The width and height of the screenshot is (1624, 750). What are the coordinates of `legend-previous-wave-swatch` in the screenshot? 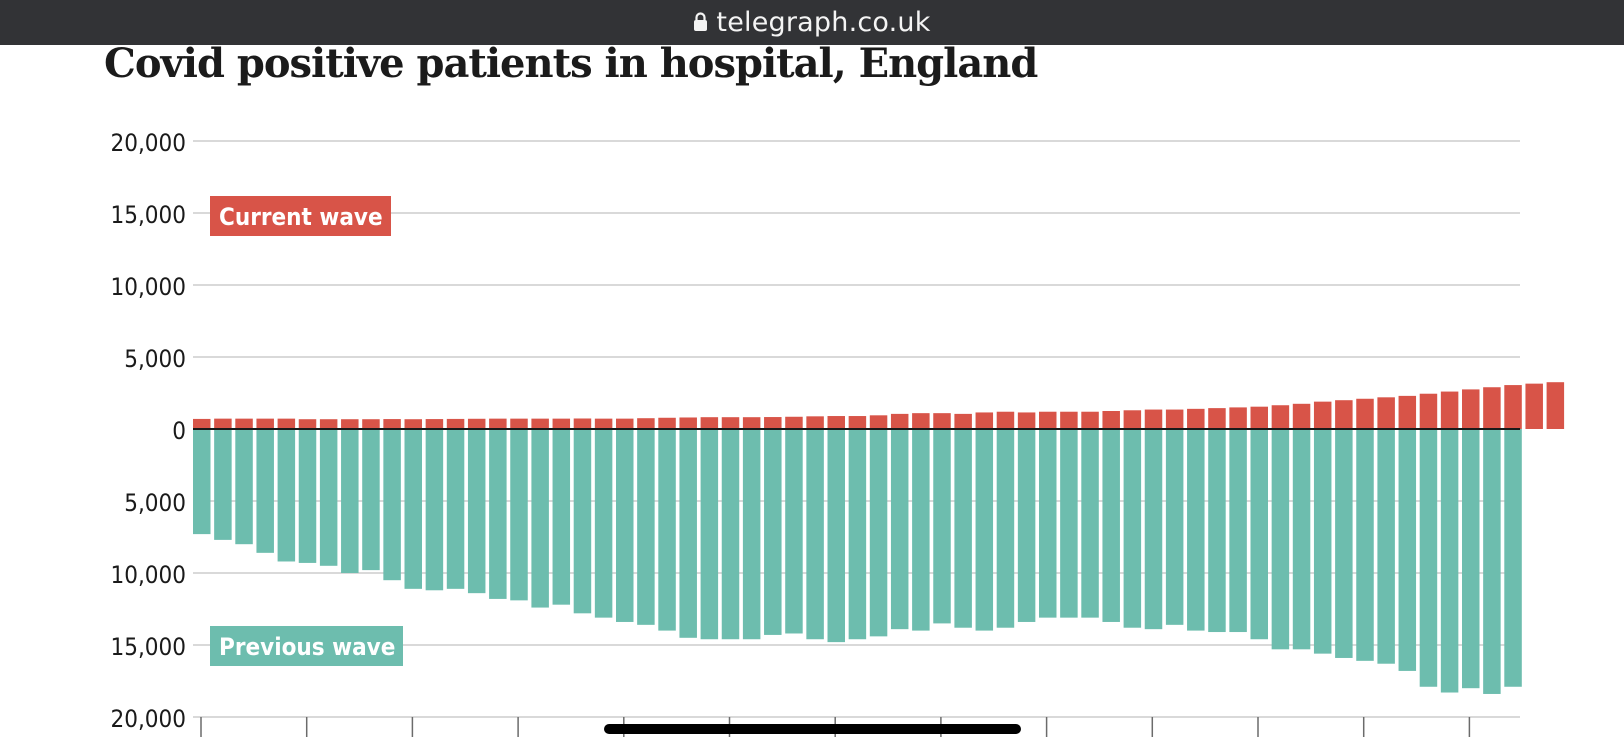 It's located at (306, 646).